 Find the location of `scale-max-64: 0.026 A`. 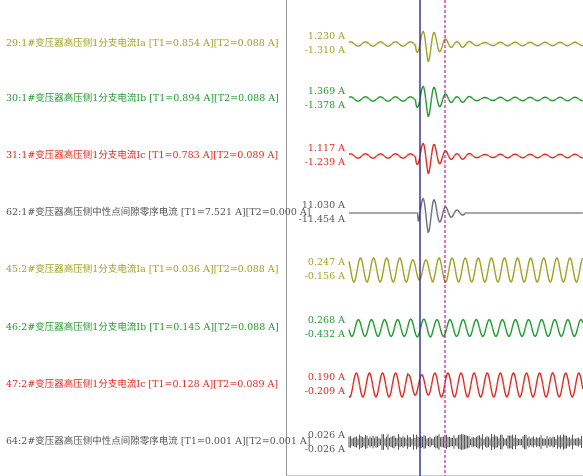

scale-max-64: 0.026 A is located at coordinates (326, 435).